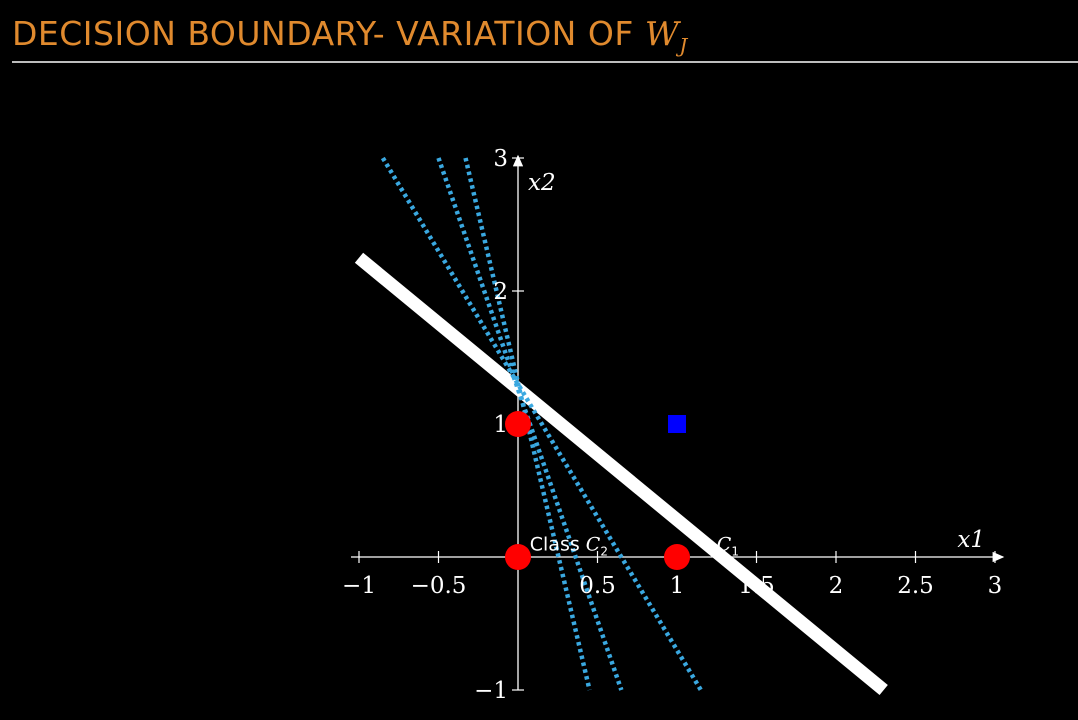 This screenshot has width=1078, height=720. I want to click on x-tick-label: 2, so click(836, 586).